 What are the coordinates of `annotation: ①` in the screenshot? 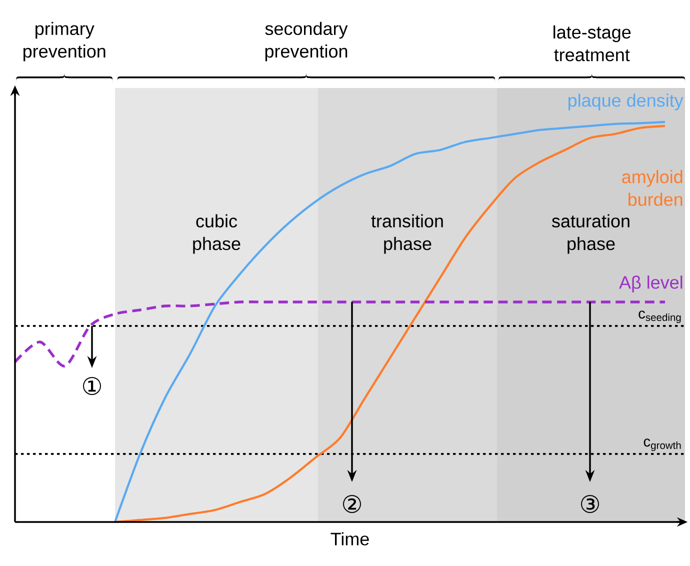 It's located at (92, 386).